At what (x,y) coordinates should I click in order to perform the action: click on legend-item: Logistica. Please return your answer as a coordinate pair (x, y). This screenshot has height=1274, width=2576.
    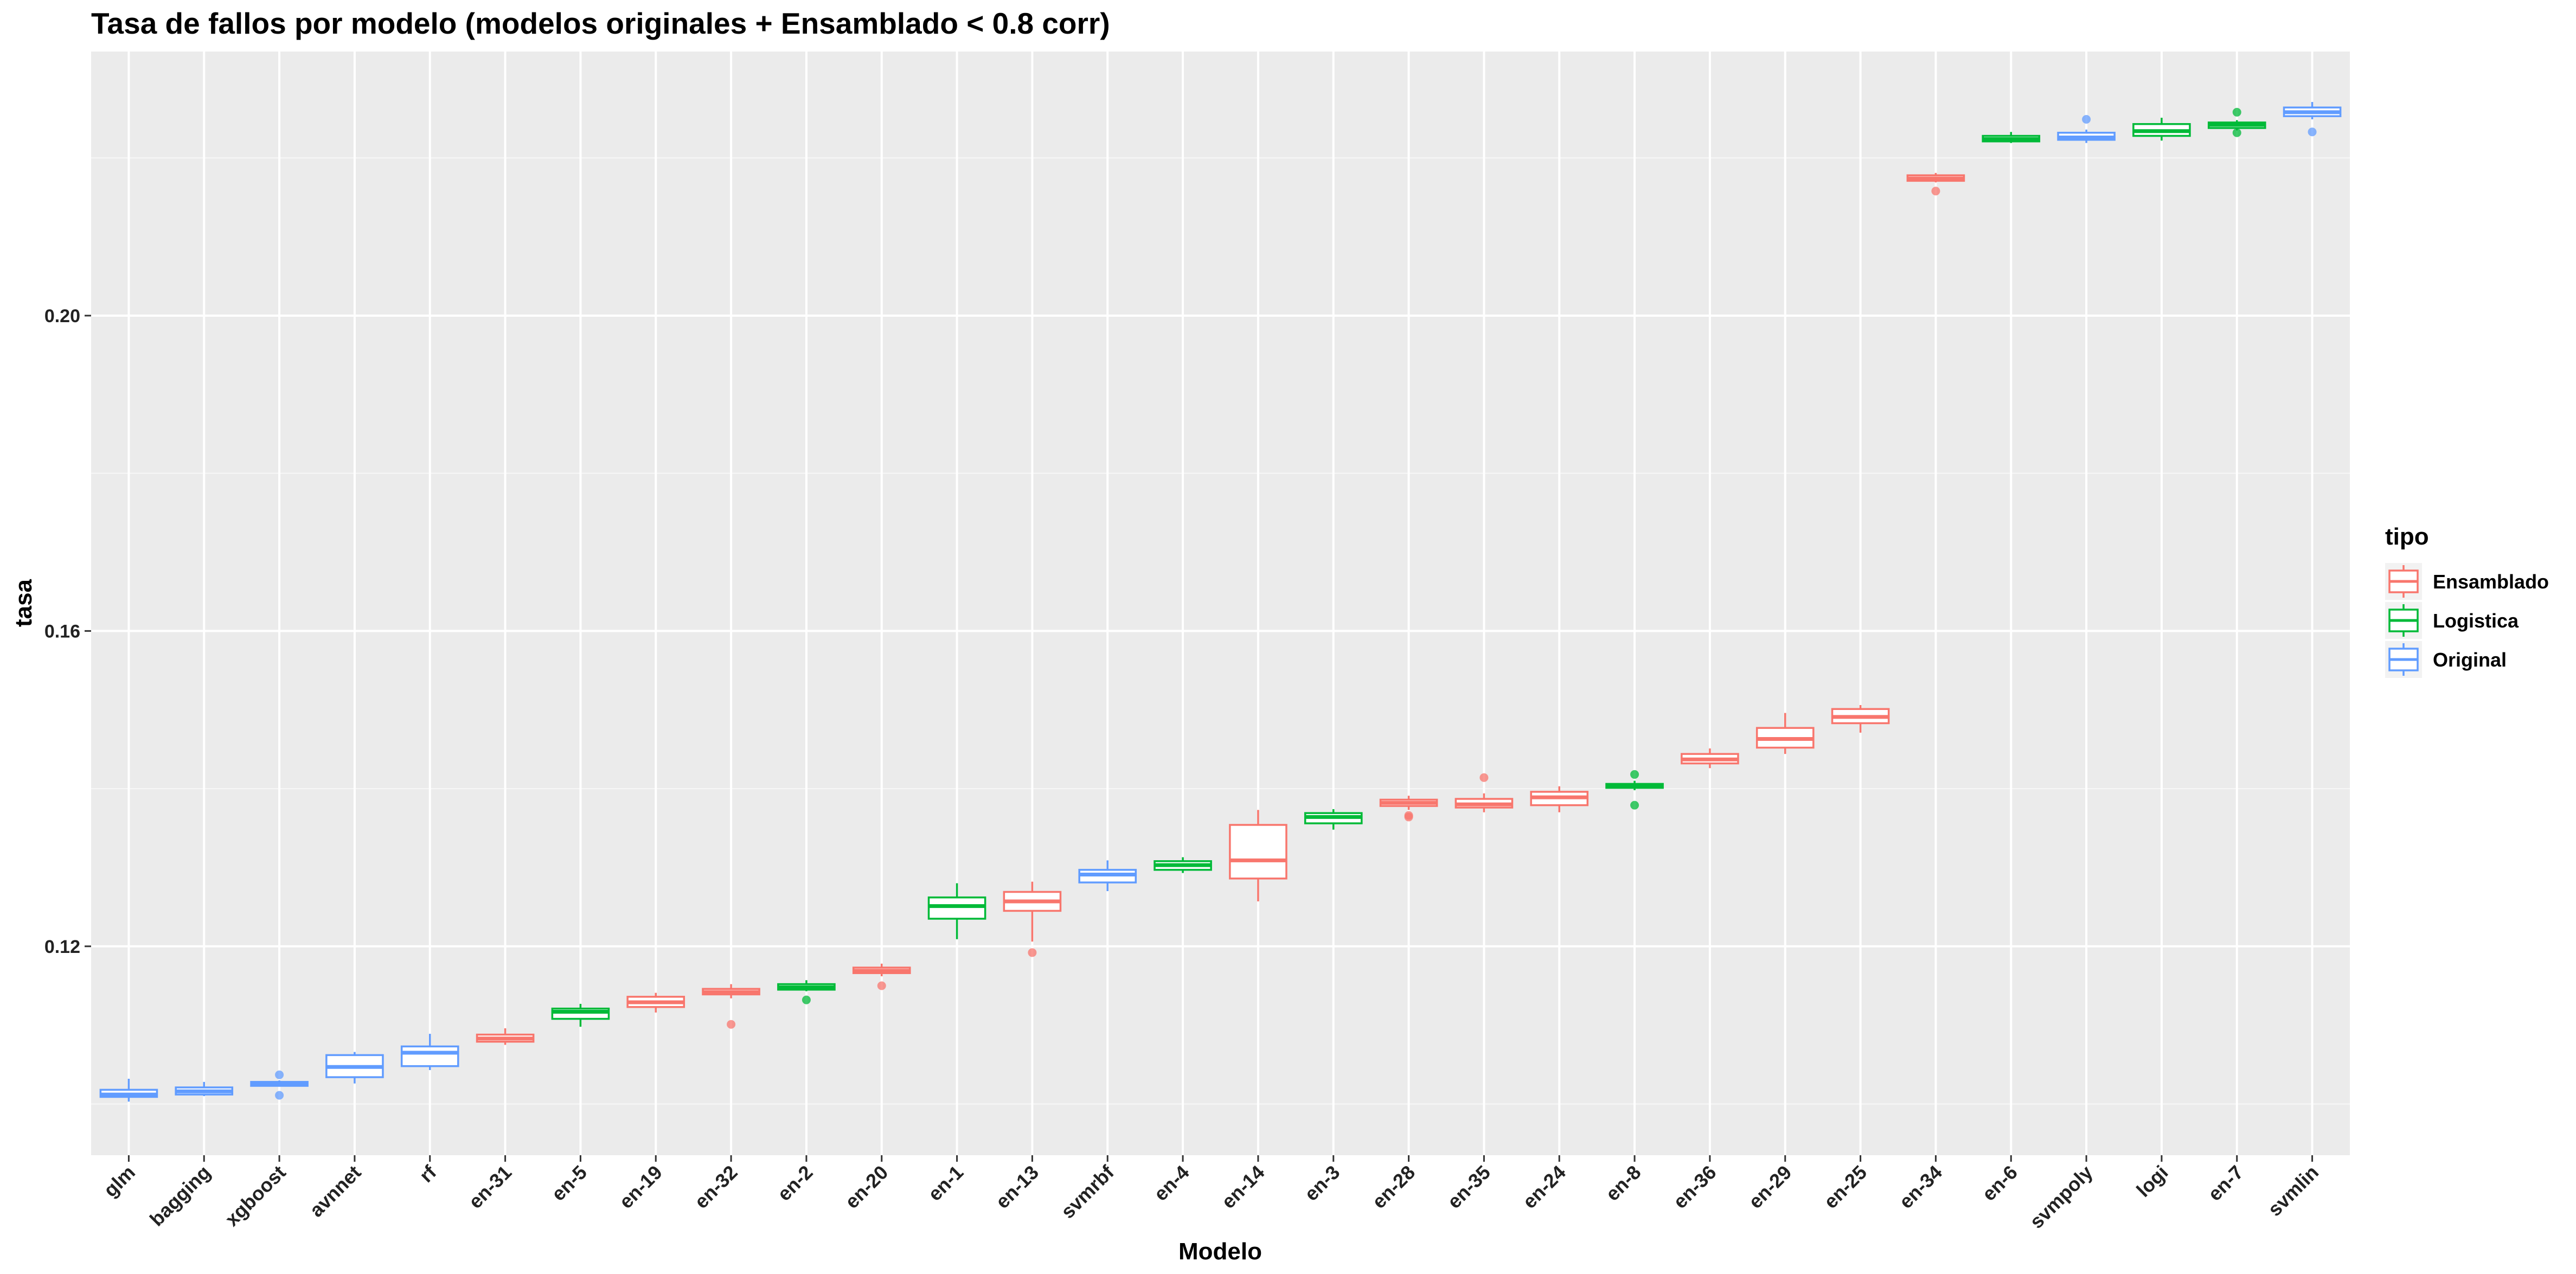
    Looking at the image, I should click on (2452, 620).